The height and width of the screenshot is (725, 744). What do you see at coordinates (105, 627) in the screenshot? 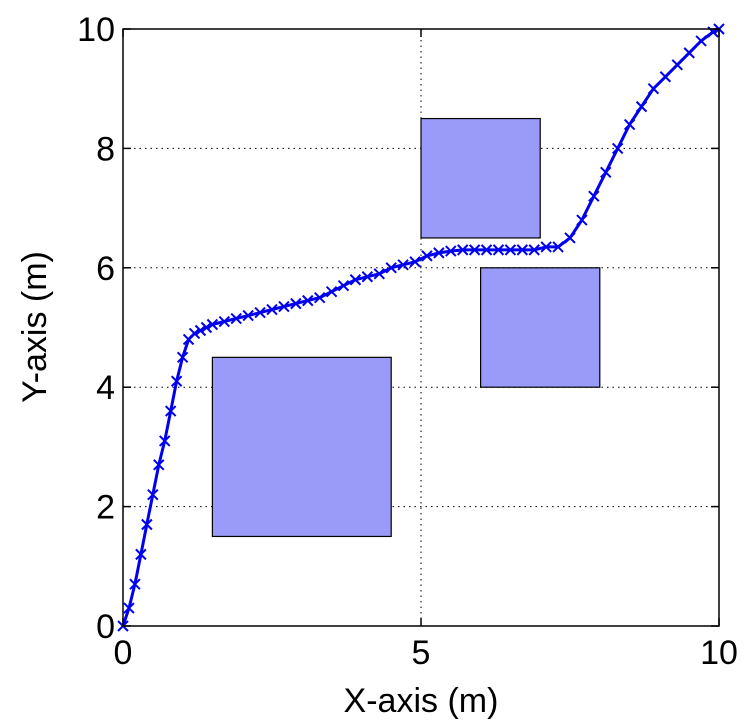
I see `y-tick-label: 0` at bounding box center [105, 627].